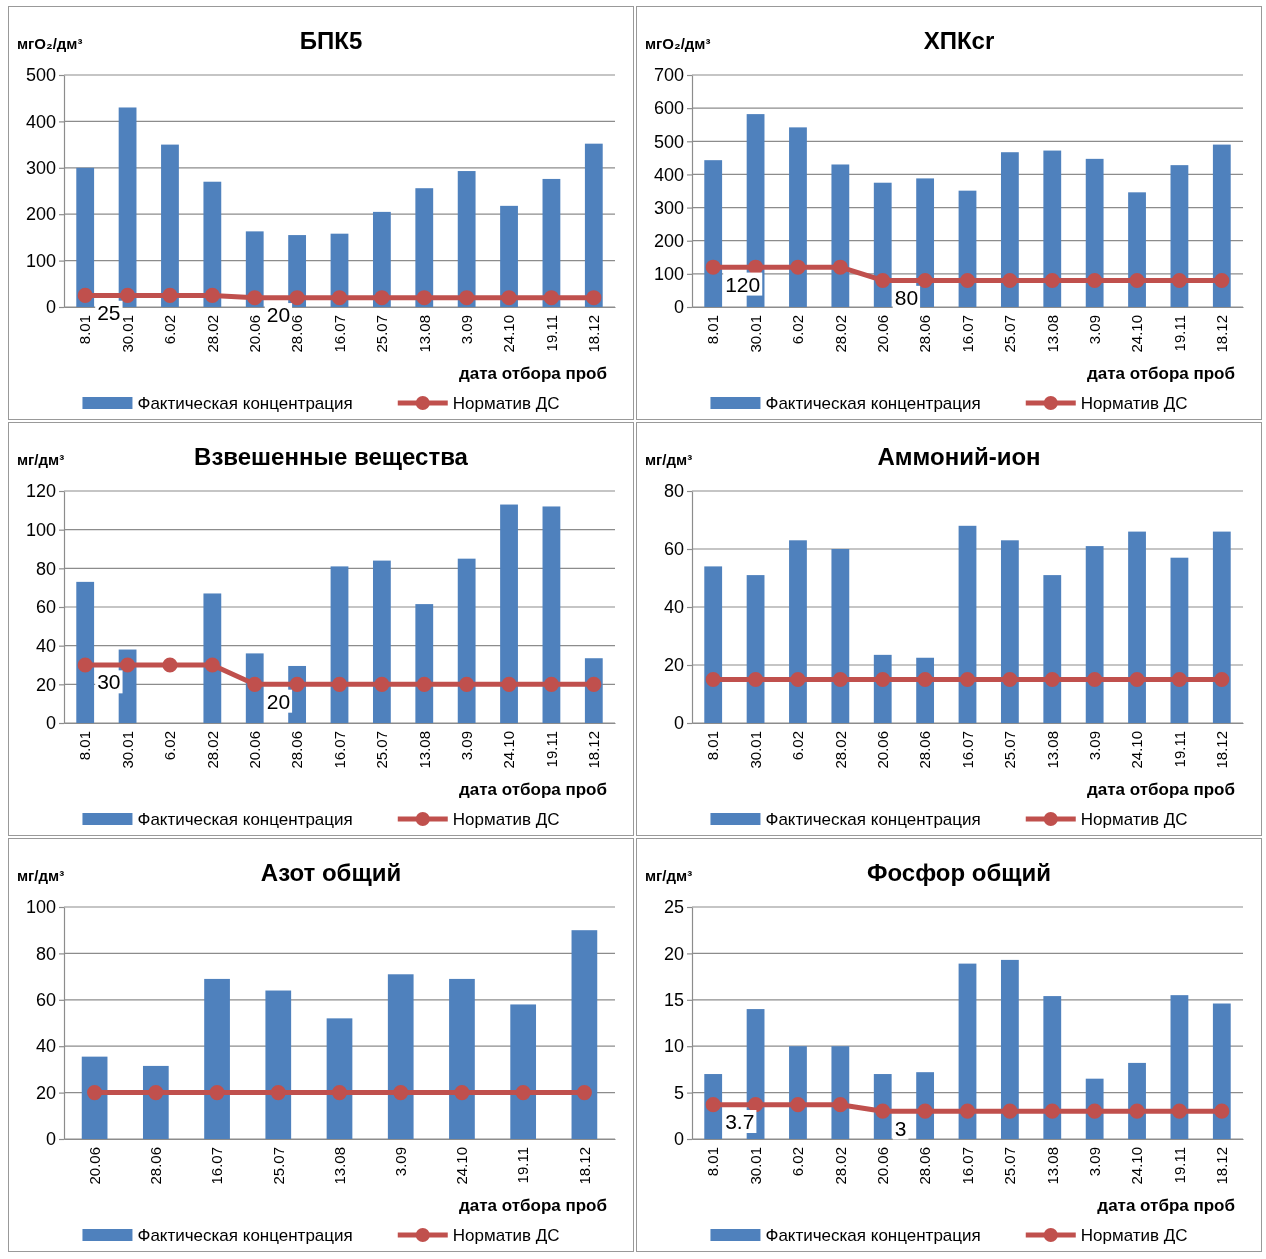 Image resolution: width=1266 pixels, height=1259 pixels. What do you see at coordinates (45, 1092) in the screenshot?
I see `y-tick-label: 20` at bounding box center [45, 1092].